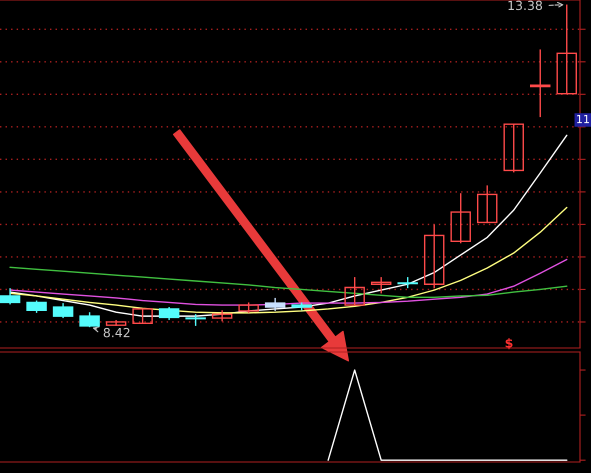 The height and width of the screenshot is (473, 591). Describe the element at coordinates (583, 119) in the screenshot. I see `annotation: 11` at that location.